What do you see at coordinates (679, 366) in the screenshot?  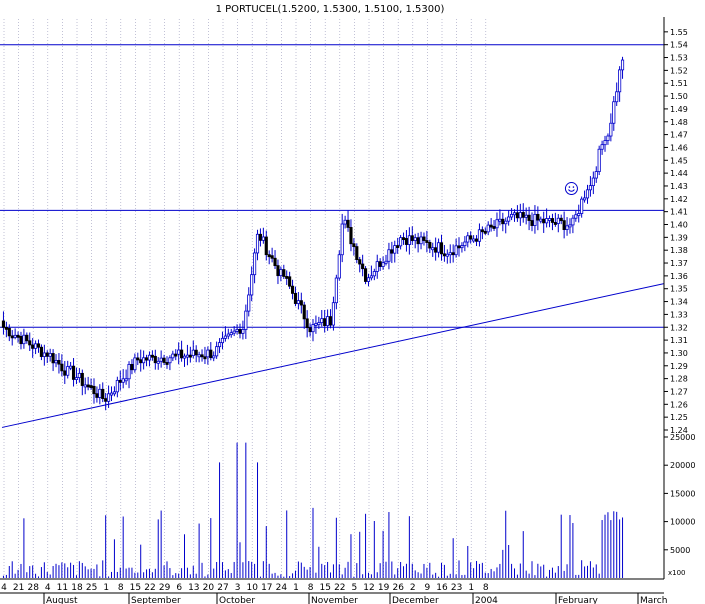 I see `price-tick-label: 1.29` at bounding box center [679, 366].